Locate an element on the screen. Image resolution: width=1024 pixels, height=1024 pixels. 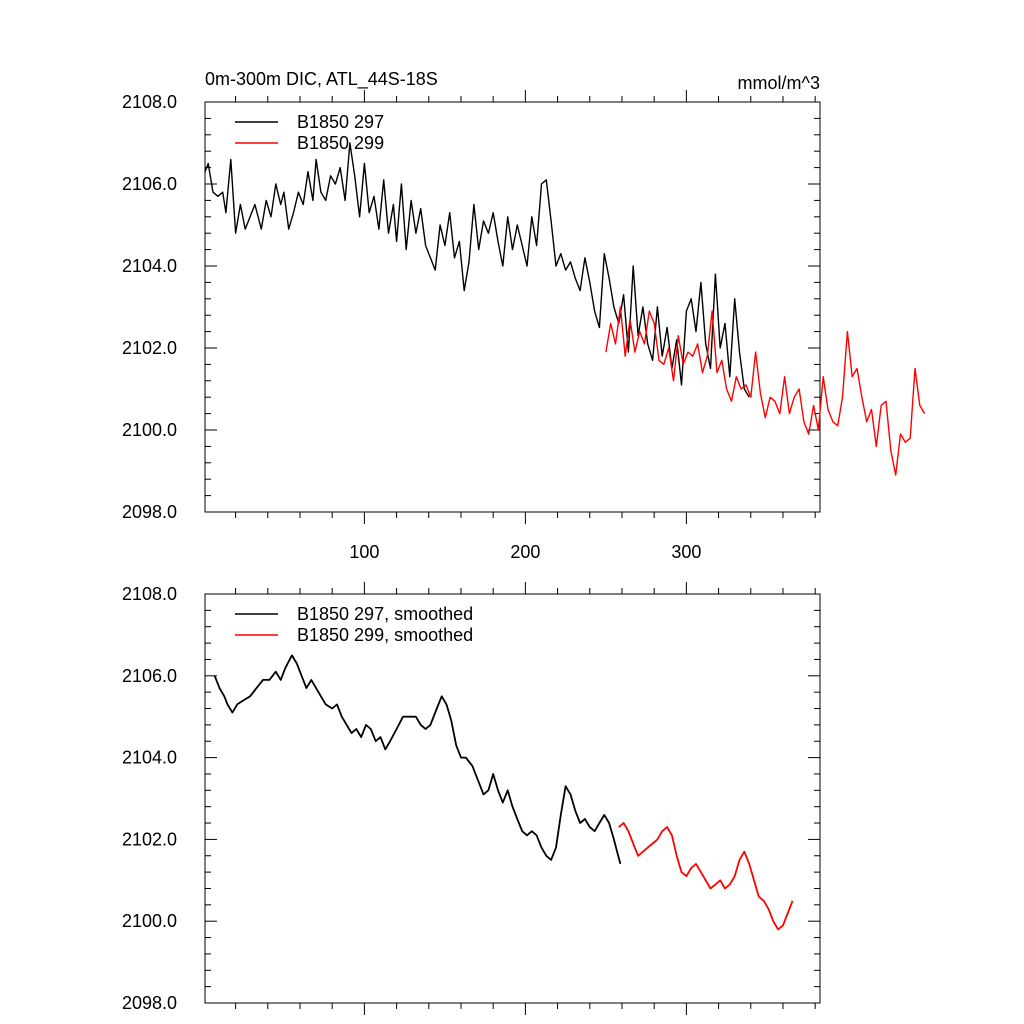
chart-units: mmol/m^3 is located at coordinates (779, 83).